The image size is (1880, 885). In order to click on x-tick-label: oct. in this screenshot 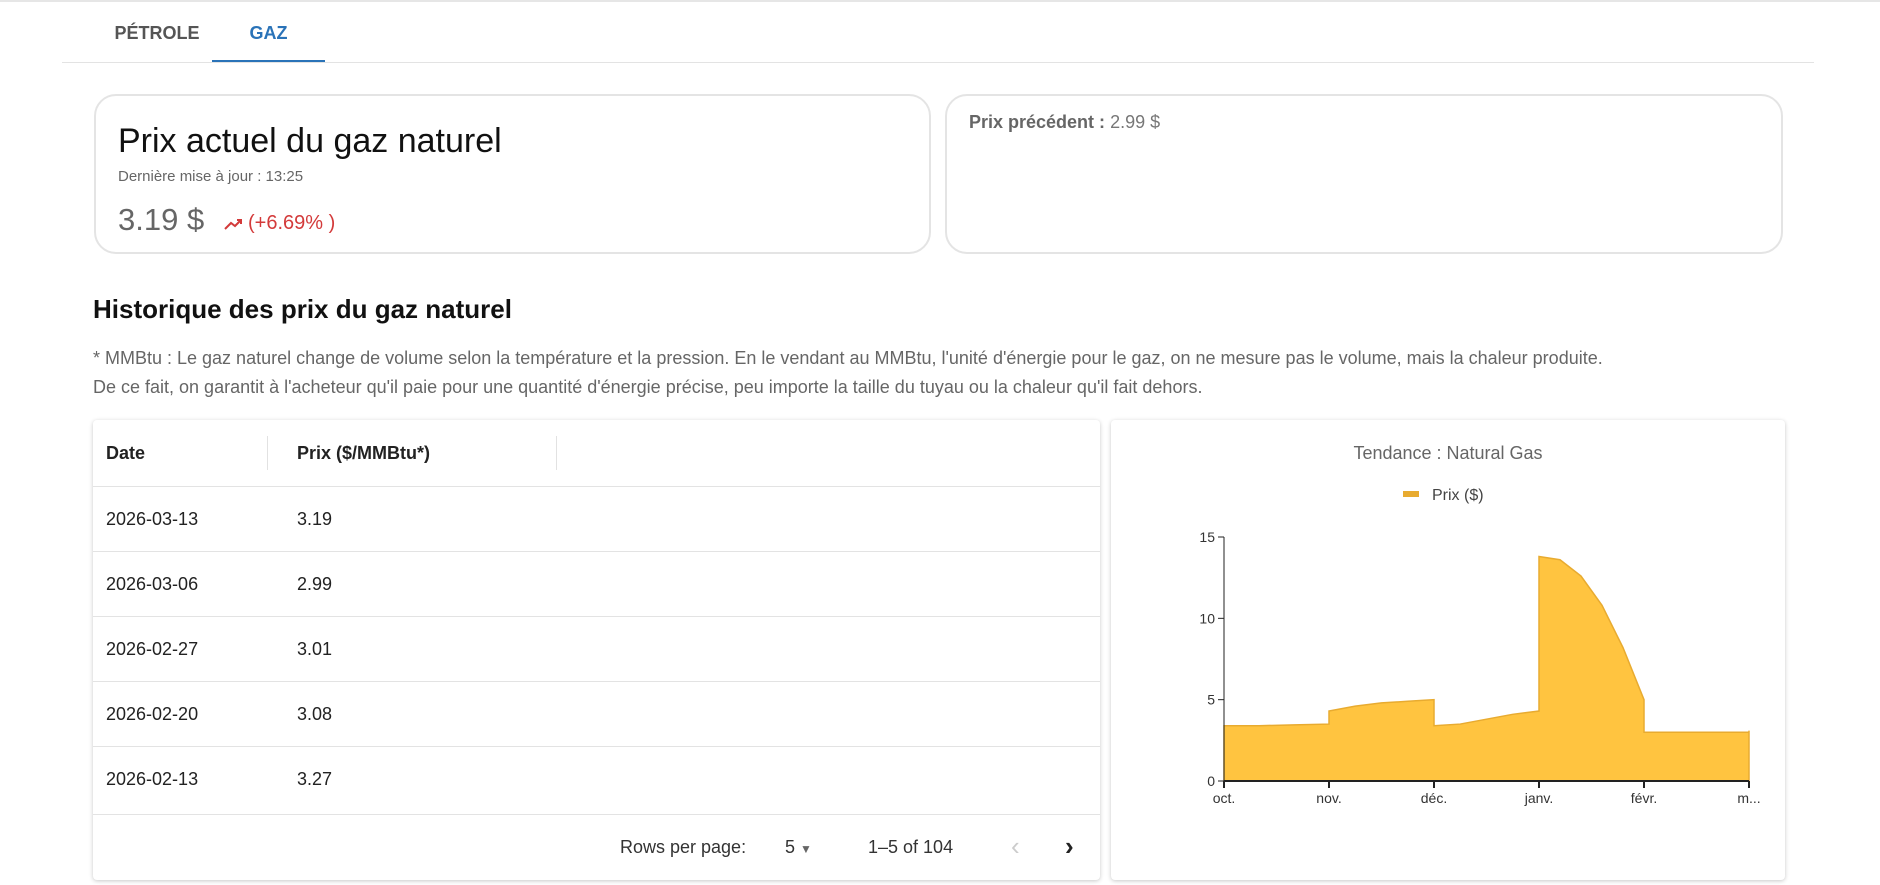, I will do `click(1224, 798)`.